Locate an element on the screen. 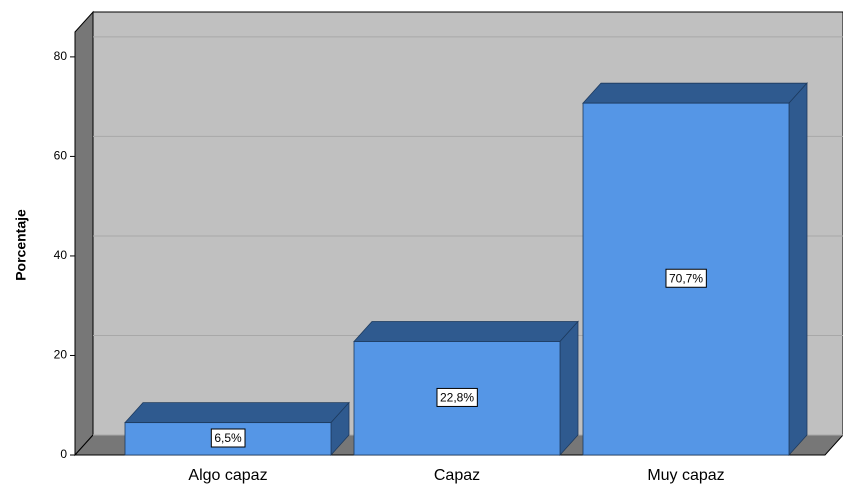 This screenshot has width=843, height=490. y-axis-label: Porcentaje is located at coordinates (21, 245).